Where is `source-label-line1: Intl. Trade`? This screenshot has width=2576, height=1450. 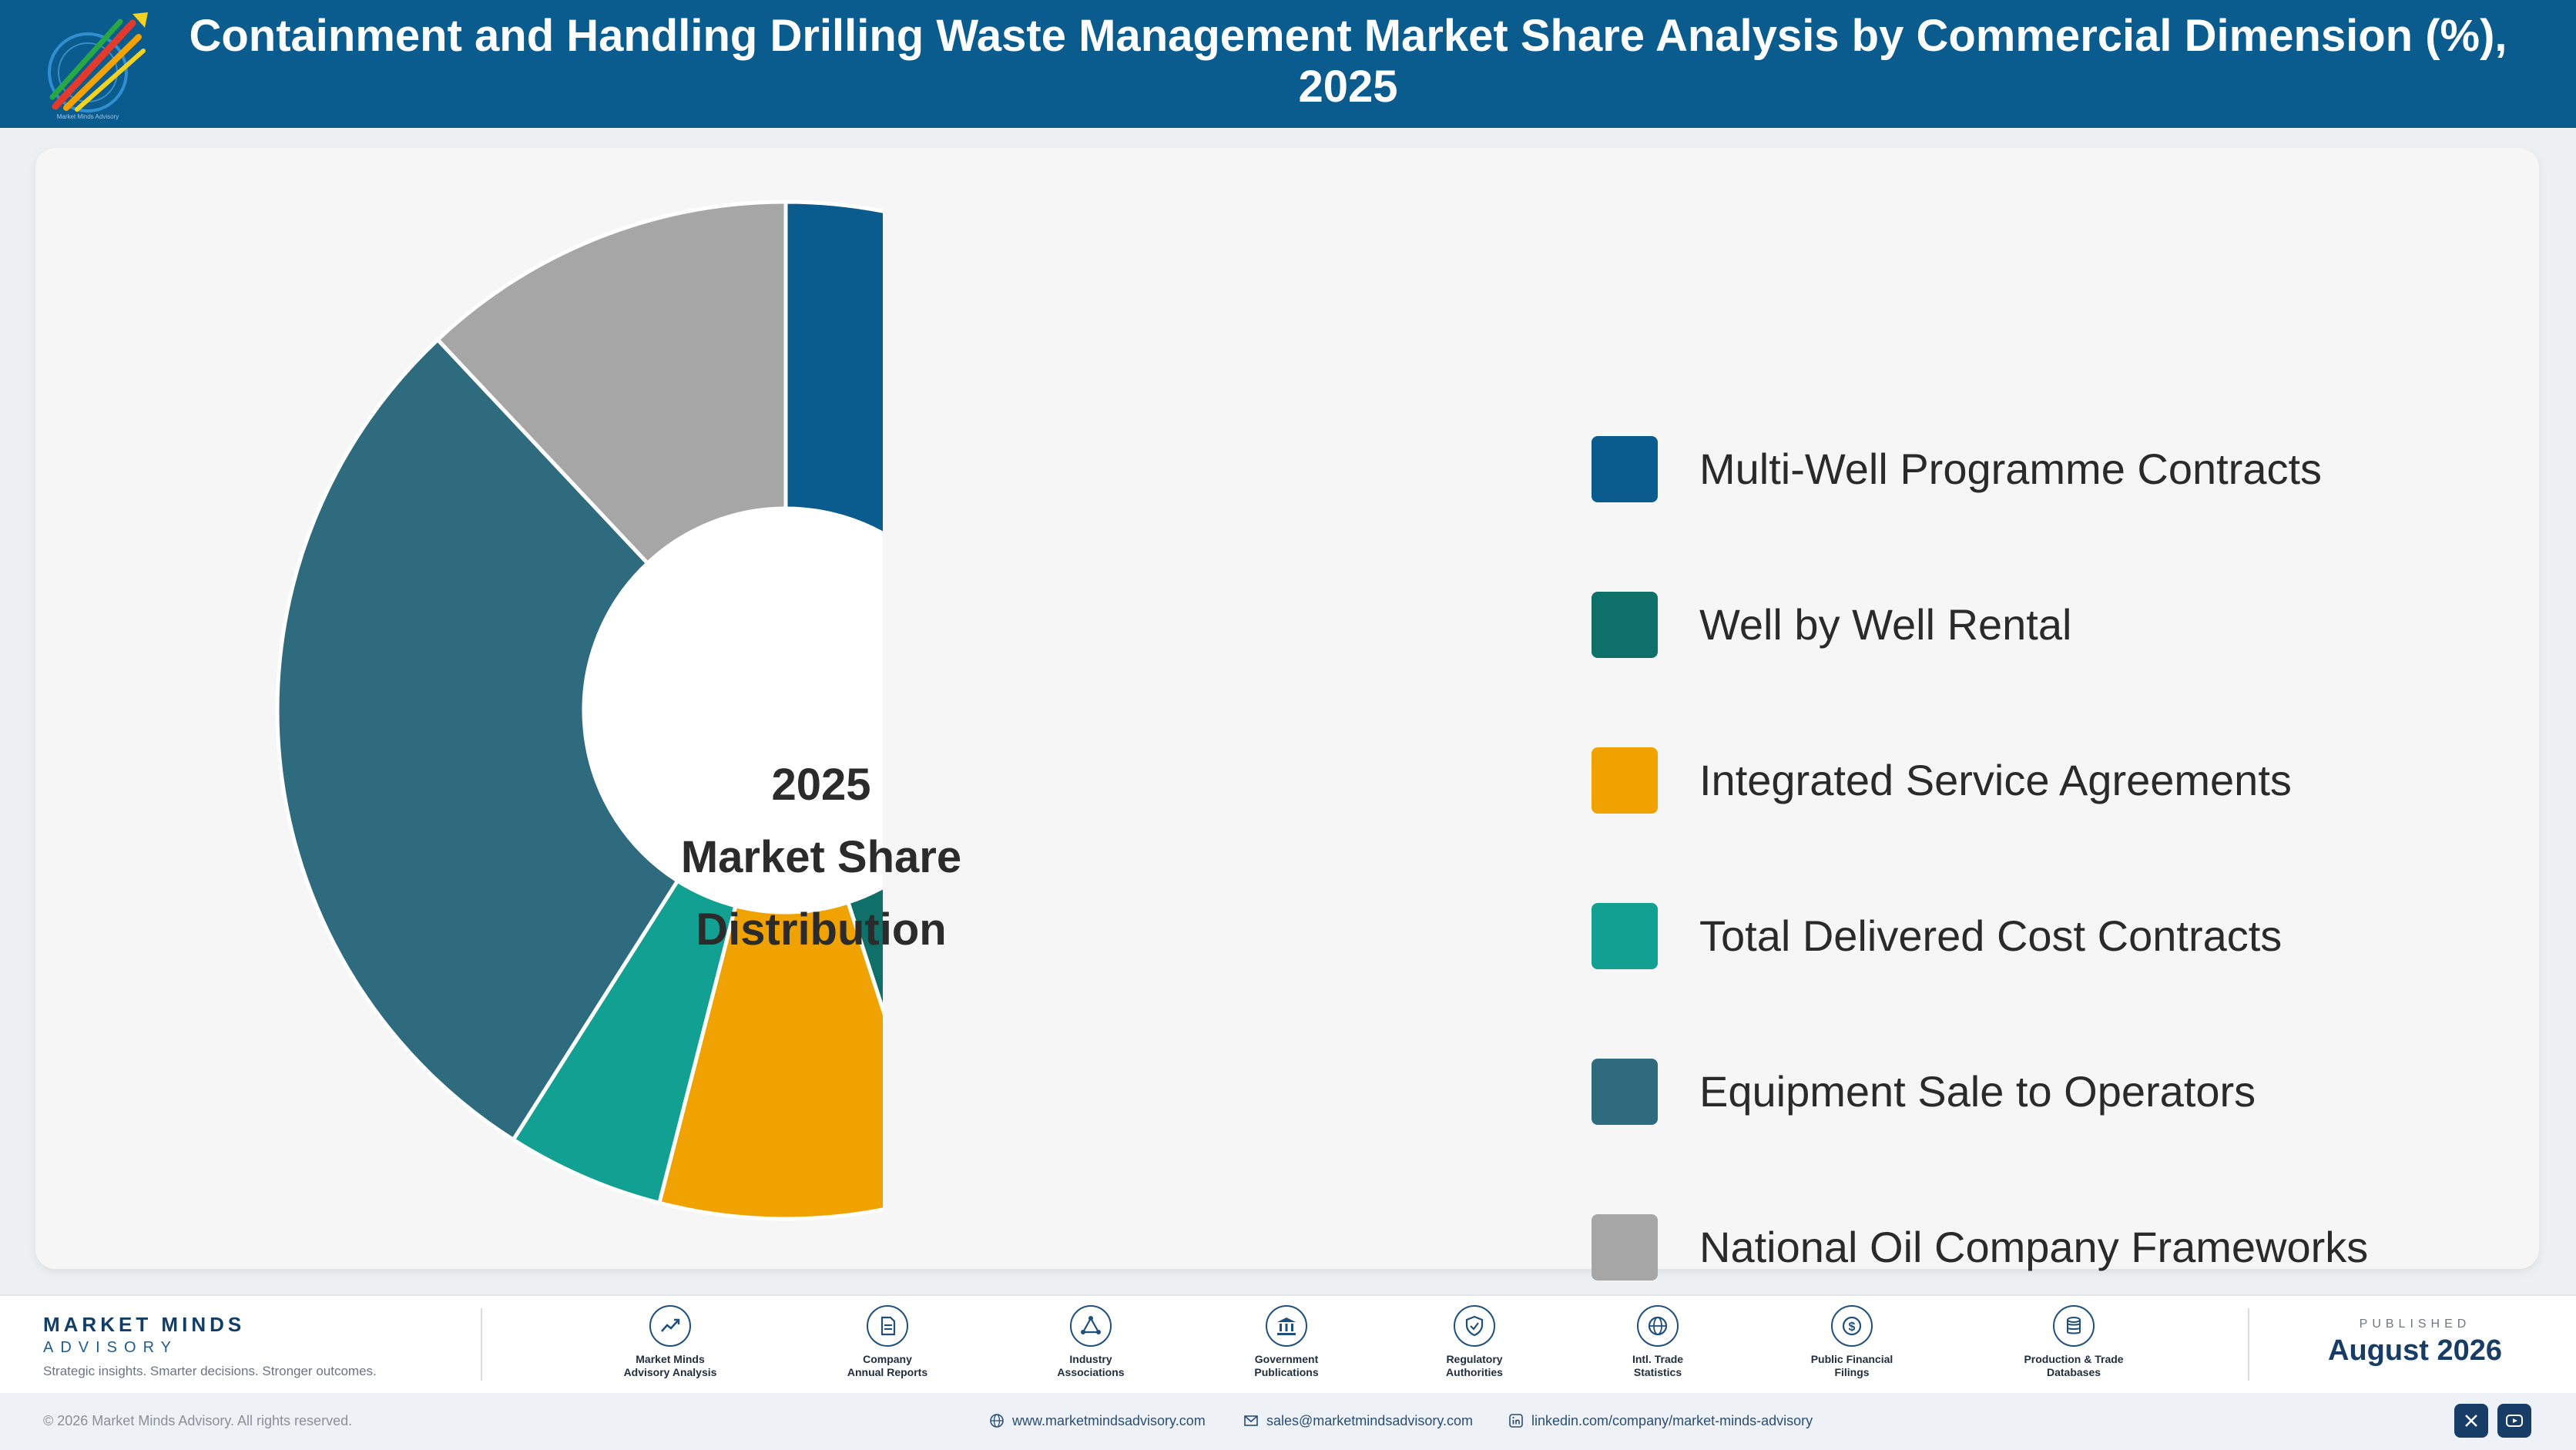
source-label-line1: Intl. Trade is located at coordinates (1658, 1359).